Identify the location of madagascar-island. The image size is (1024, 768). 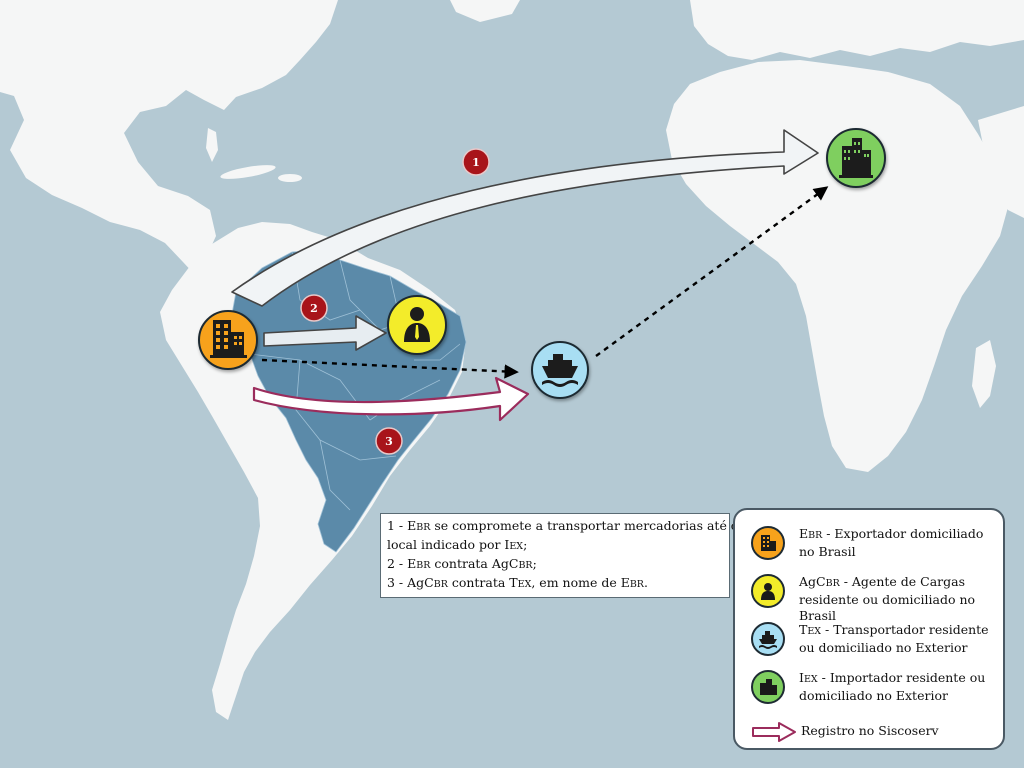
(984, 374).